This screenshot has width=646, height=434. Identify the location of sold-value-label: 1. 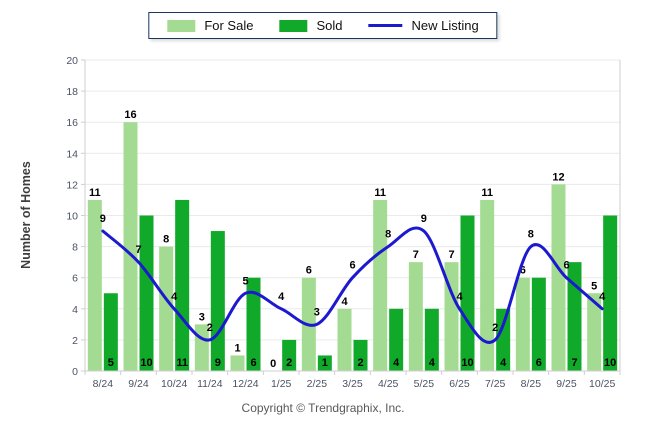
(325, 363).